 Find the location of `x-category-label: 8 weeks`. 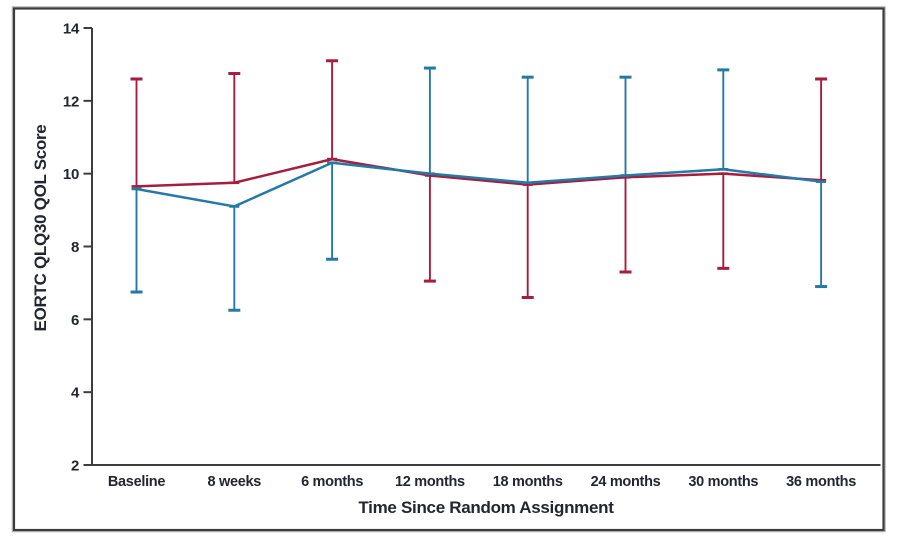

x-category-label: 8 weeks is located at coordinates (235, 482).